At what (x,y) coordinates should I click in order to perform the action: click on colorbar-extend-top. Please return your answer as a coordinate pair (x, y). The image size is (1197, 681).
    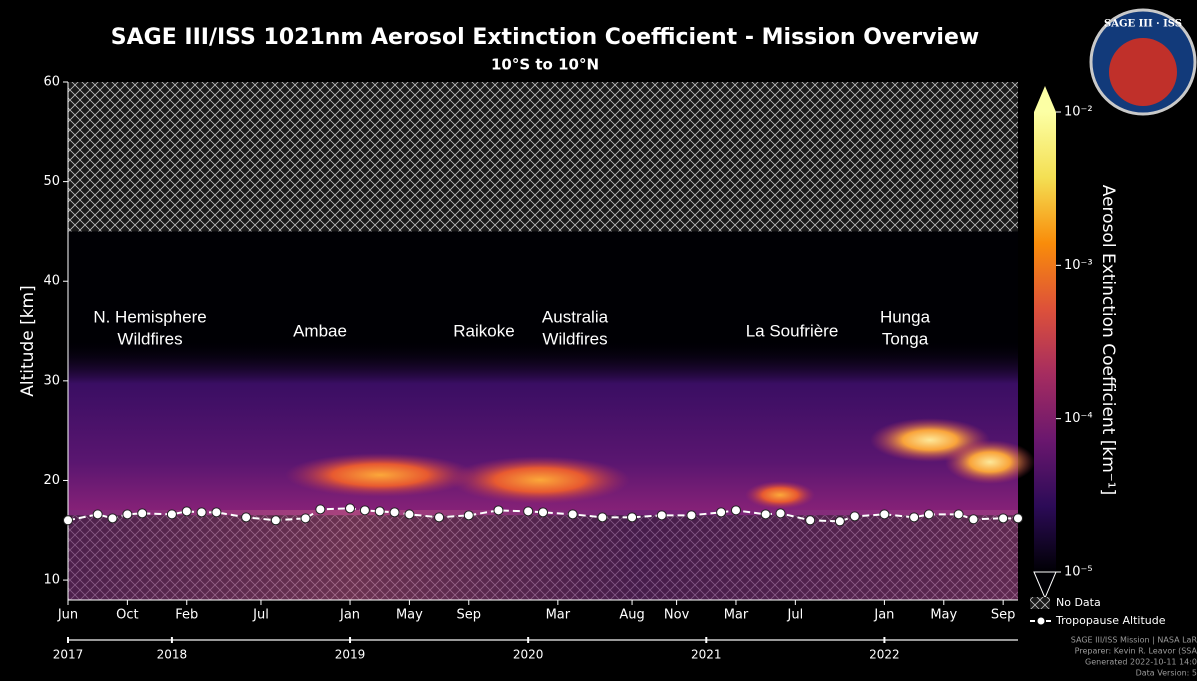
    Looking at the image, I should click on (1045, 99).